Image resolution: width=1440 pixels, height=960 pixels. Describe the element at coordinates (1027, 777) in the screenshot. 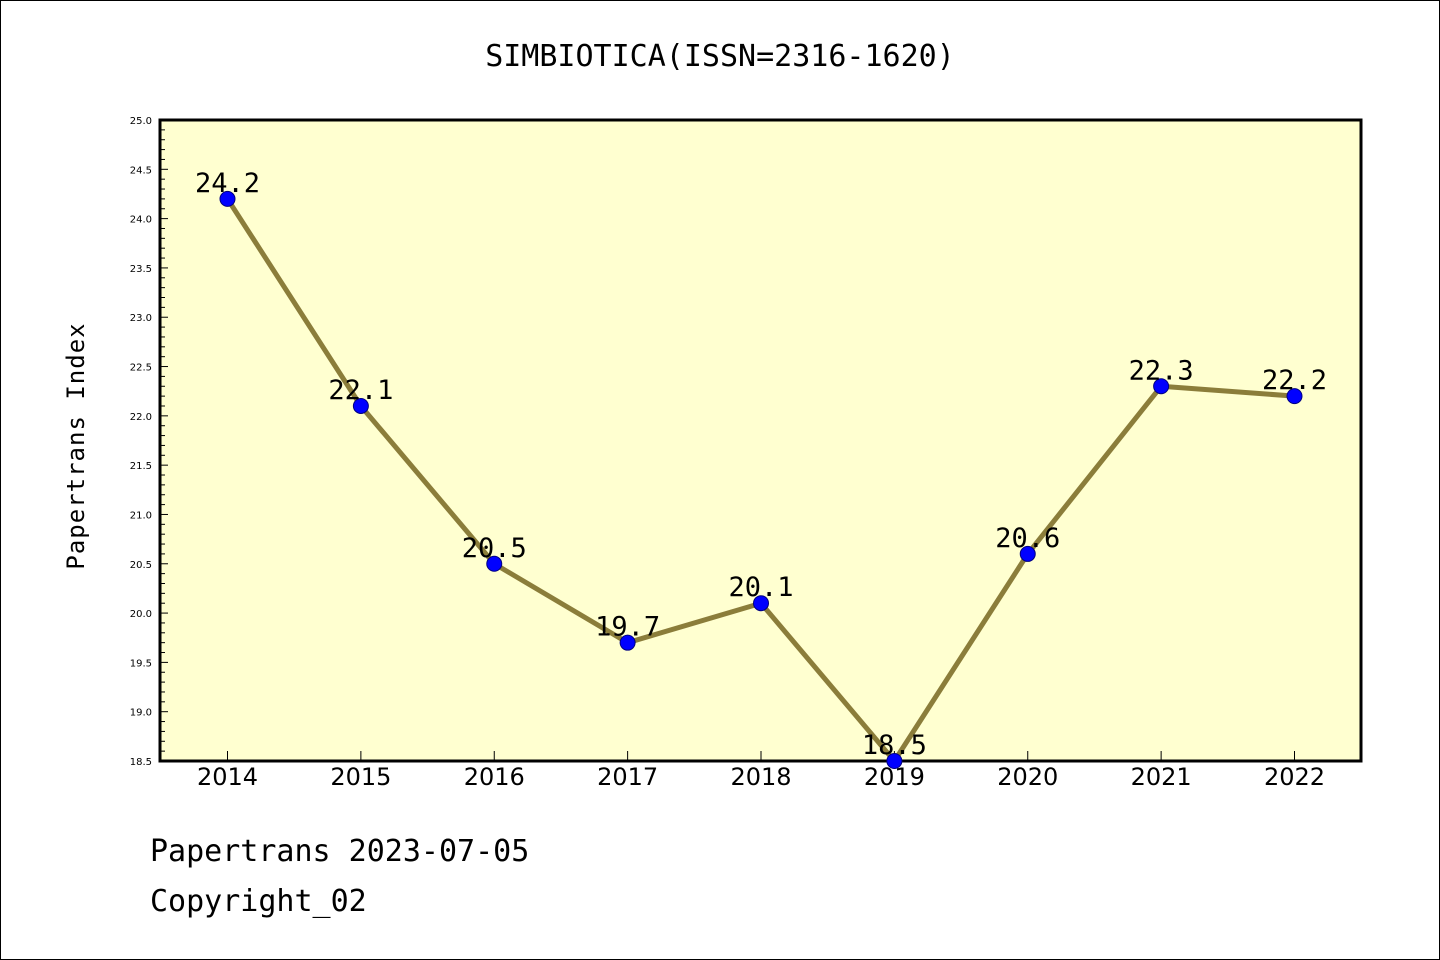

I see `x-tick-label: 2020` at that location.